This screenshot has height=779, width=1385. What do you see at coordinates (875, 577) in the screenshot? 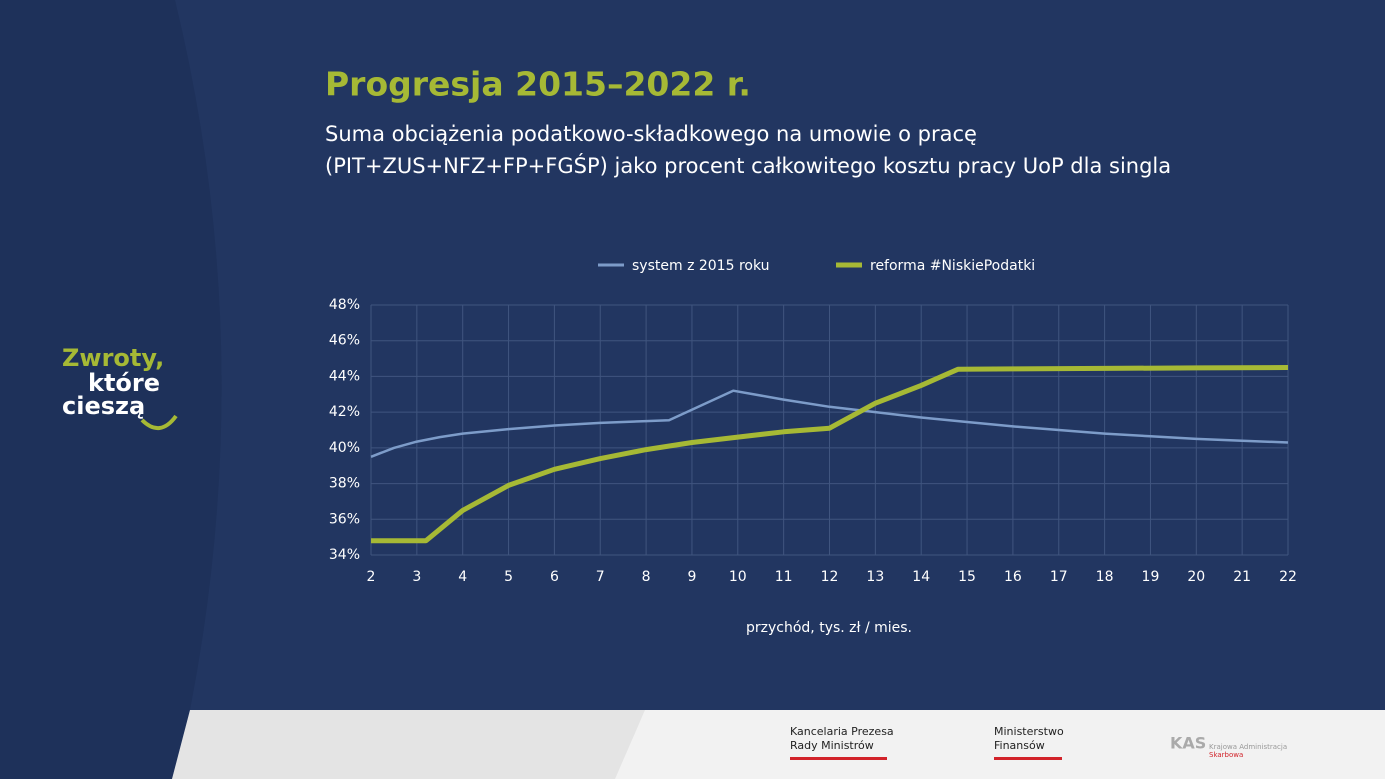
I see `x-tick-label: 13` at bounding box center [875, 577].